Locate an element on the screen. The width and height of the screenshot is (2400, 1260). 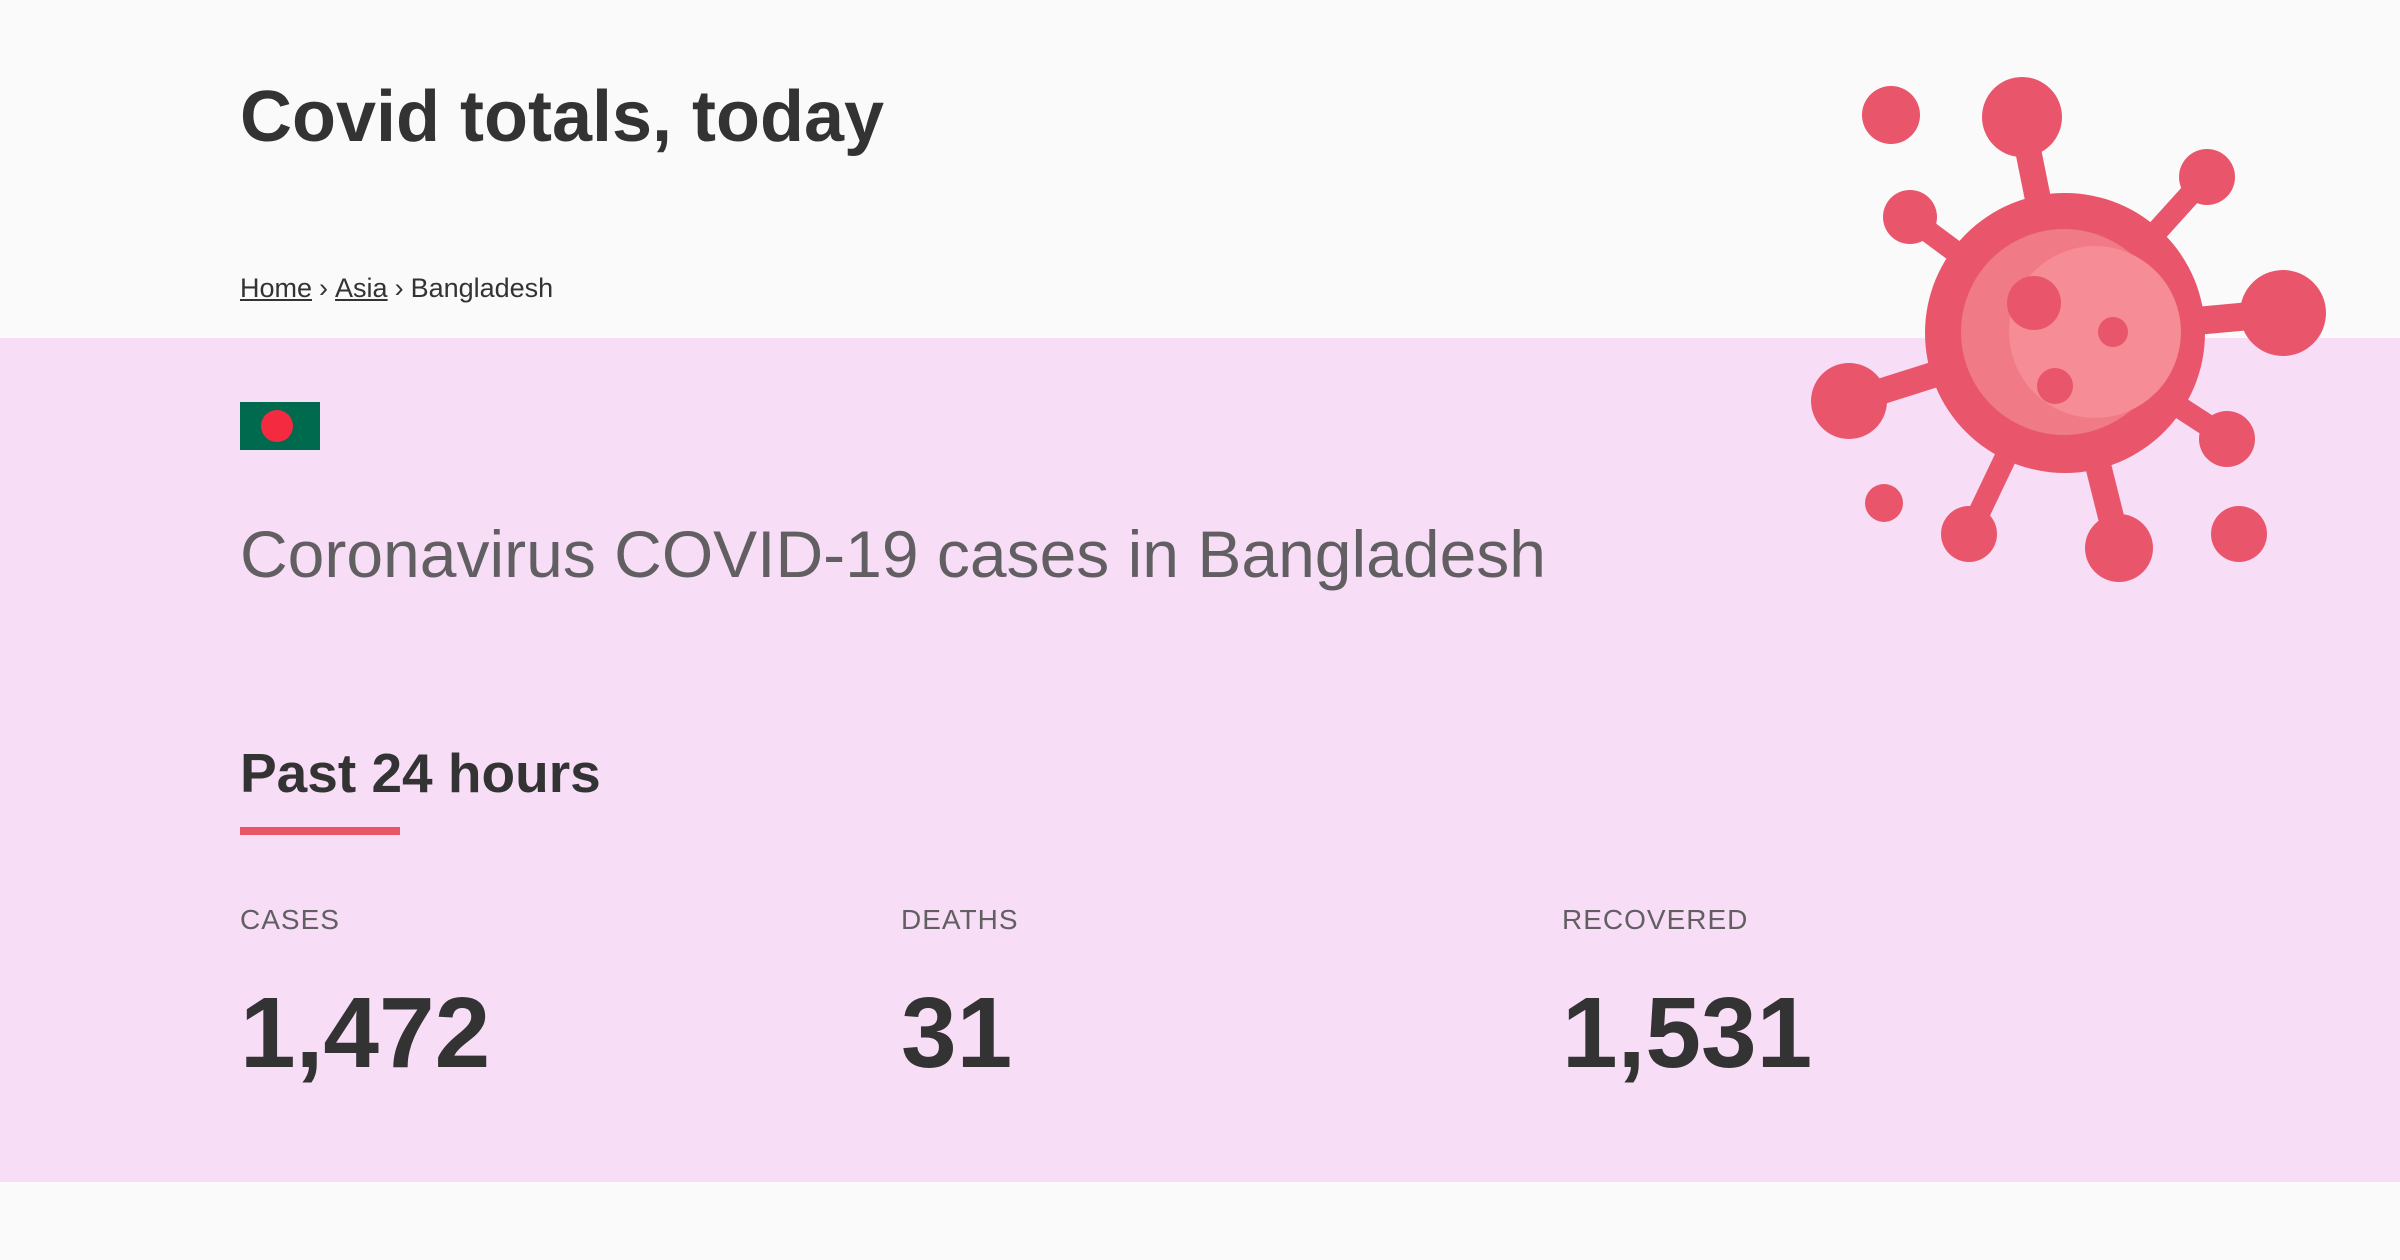
cases-stat: CASES 1,472 is located at coordinates (540, 995).